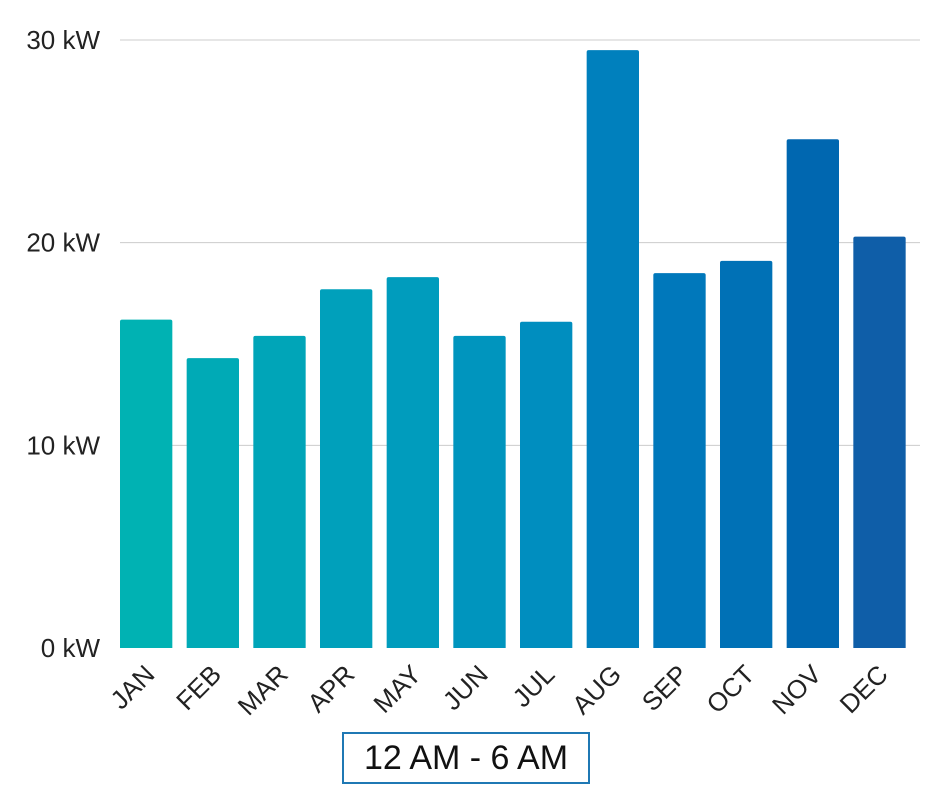 Image resolution: width=940 pixels, height=788 pixels. What do you see at coordinates (596, 689) in the screenshot?
I see `x-category-label-aug: AUG` at bounding box center [596, 689].